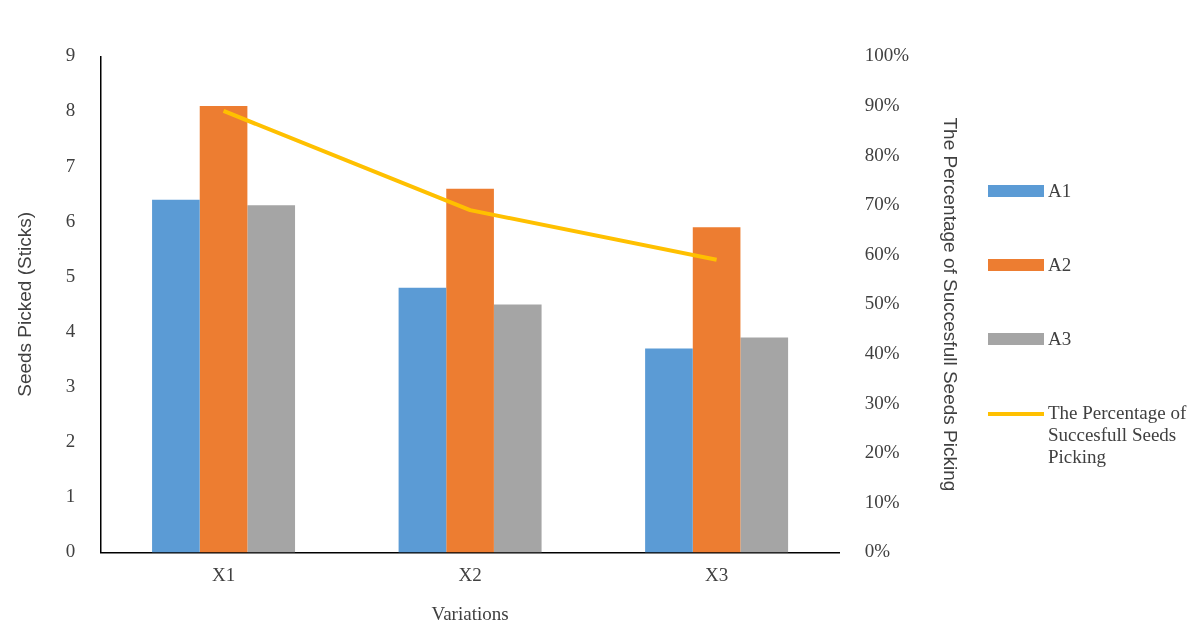 The width and height of the screenshot is (1203, 644). What do you see at coordinates (70, 110) in the screenshot?
I see `y-tick-label: 8` at bounding box center [70, 110].